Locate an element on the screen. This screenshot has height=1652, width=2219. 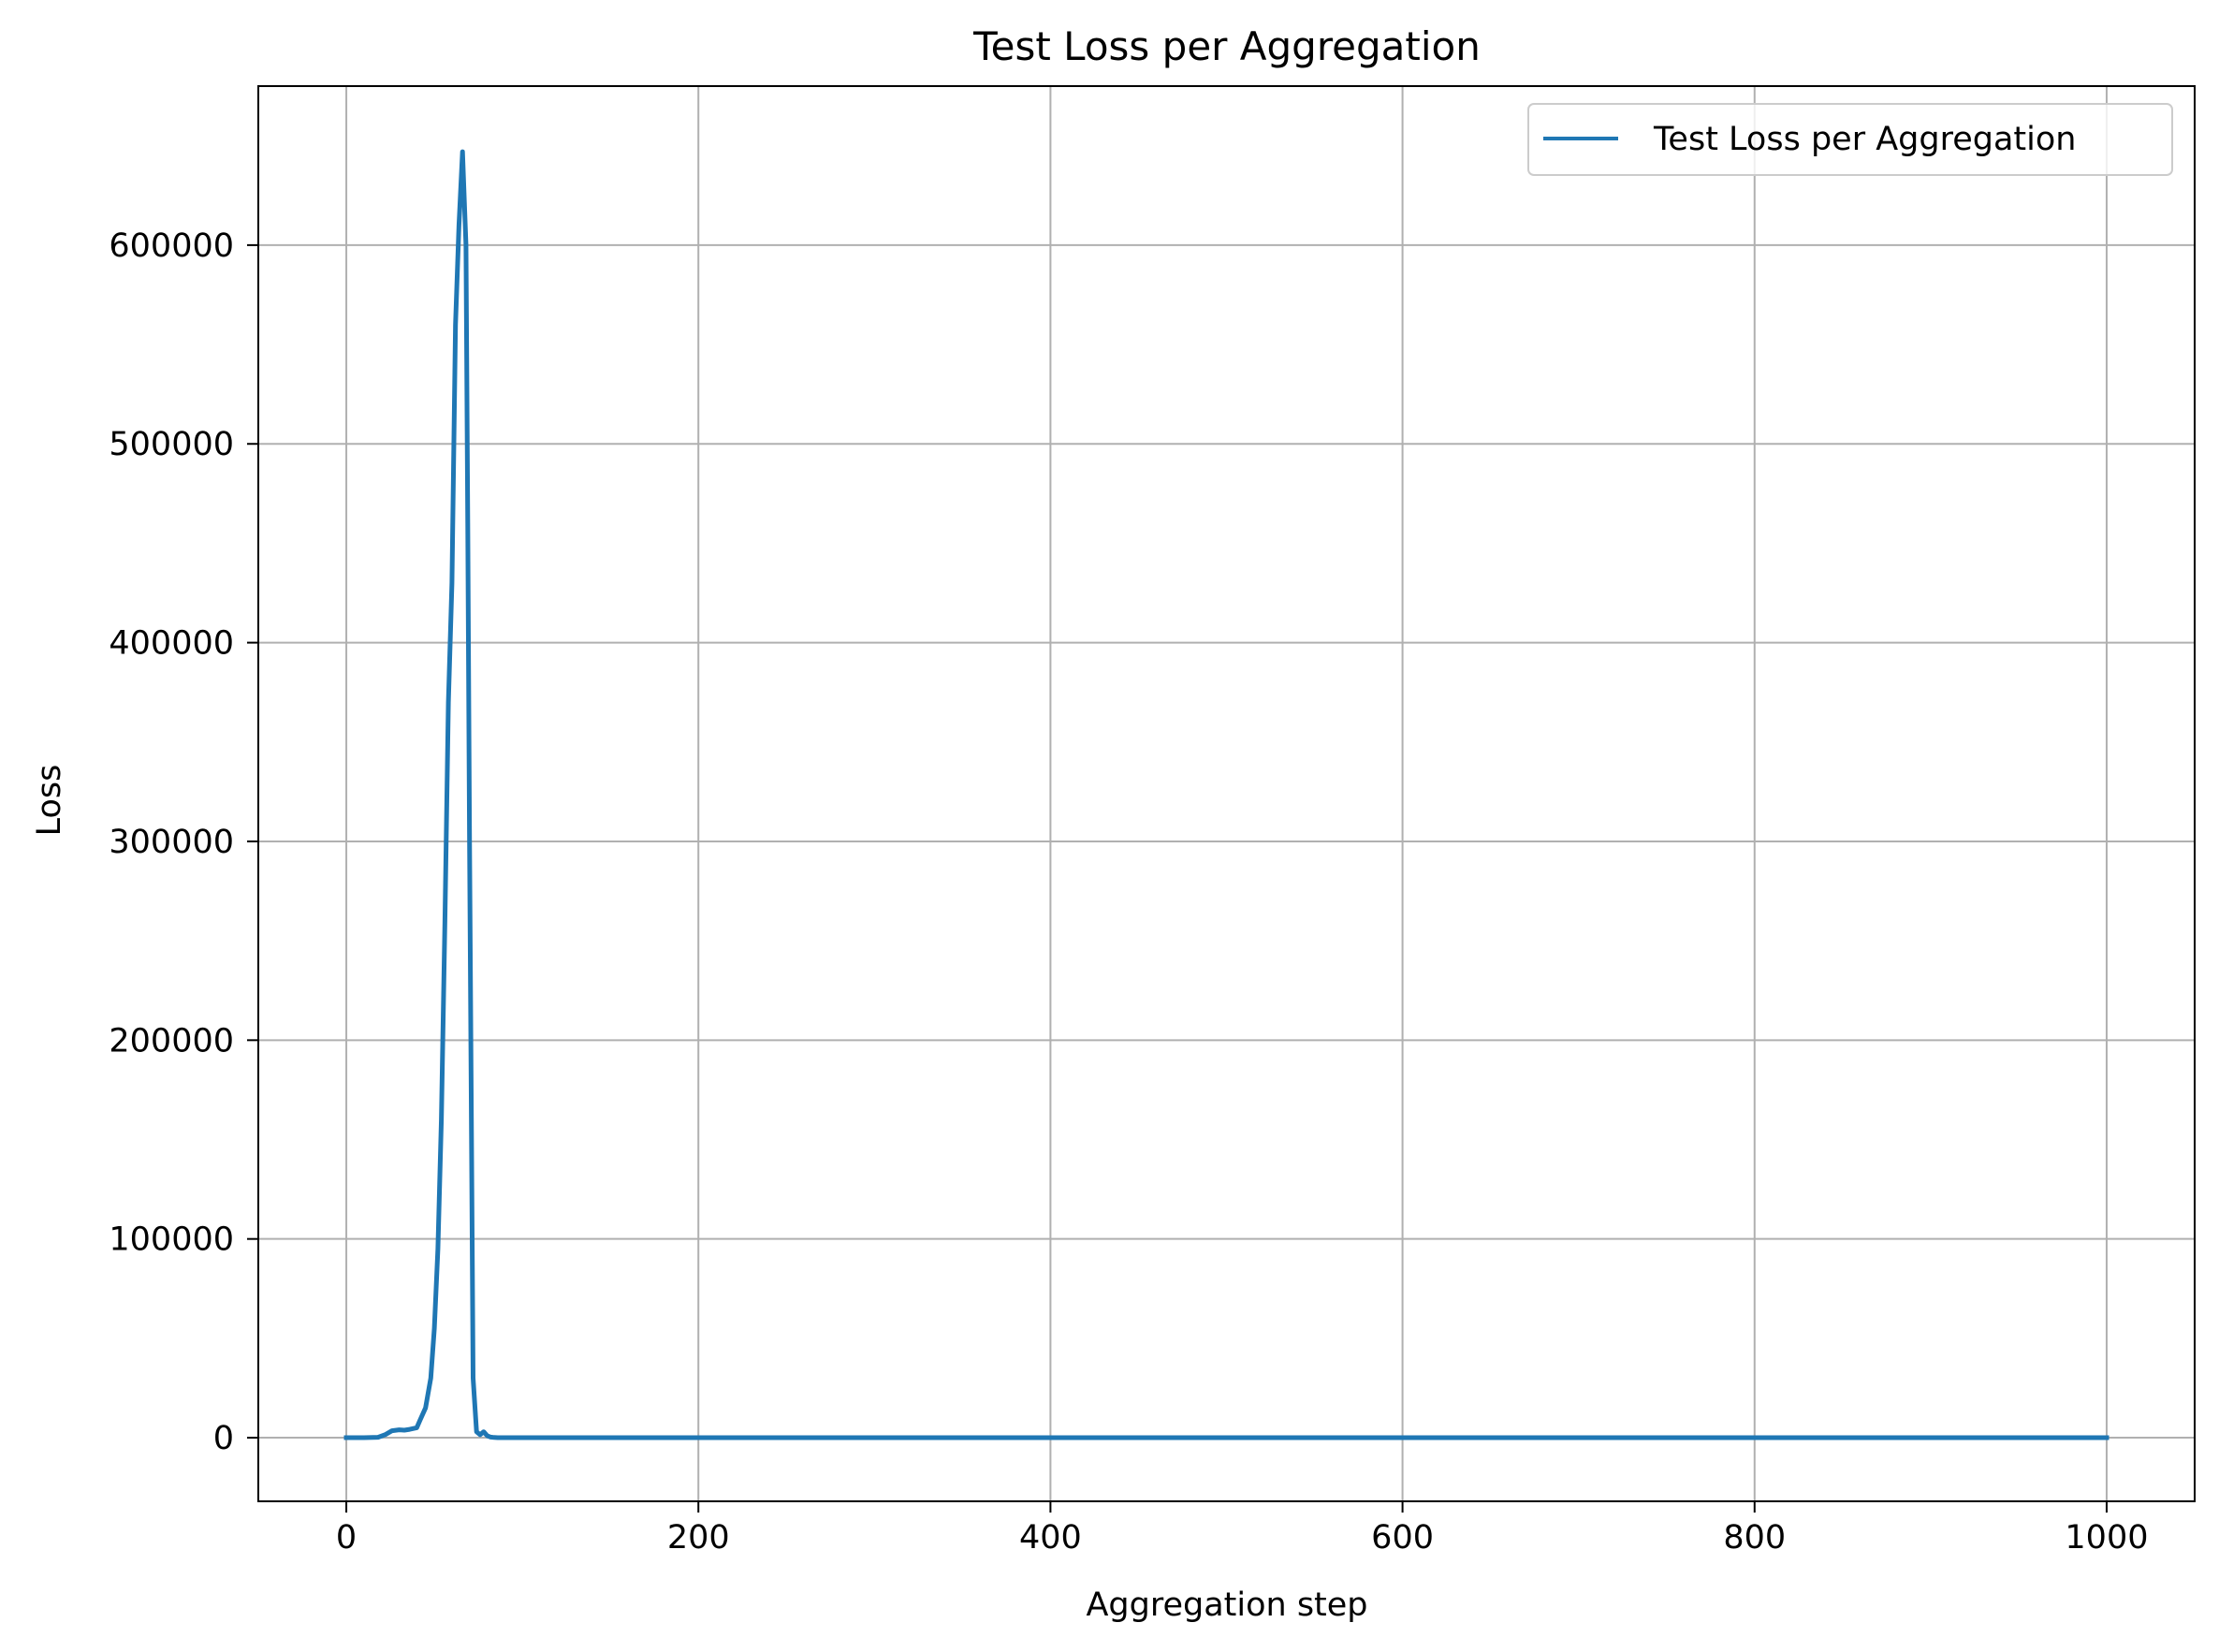
legend: Test Loss per Aggregation is located at coordinates (1850, 139).